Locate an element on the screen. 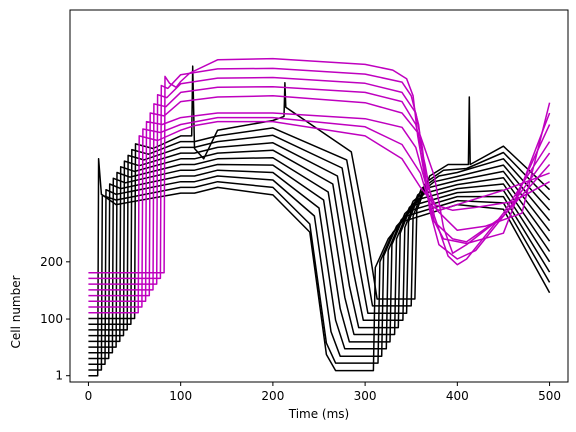 Image resolution: width=576 pixels, height=432 pixels. y-tick-label: 100 is located at coordinates (51, 319).